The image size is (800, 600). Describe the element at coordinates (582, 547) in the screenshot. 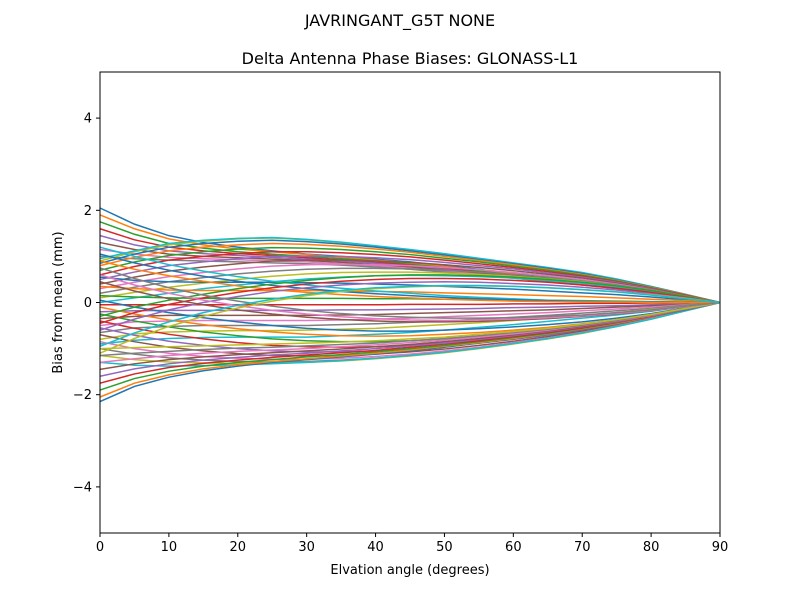

I see `x-tick-label: 70` at that location.